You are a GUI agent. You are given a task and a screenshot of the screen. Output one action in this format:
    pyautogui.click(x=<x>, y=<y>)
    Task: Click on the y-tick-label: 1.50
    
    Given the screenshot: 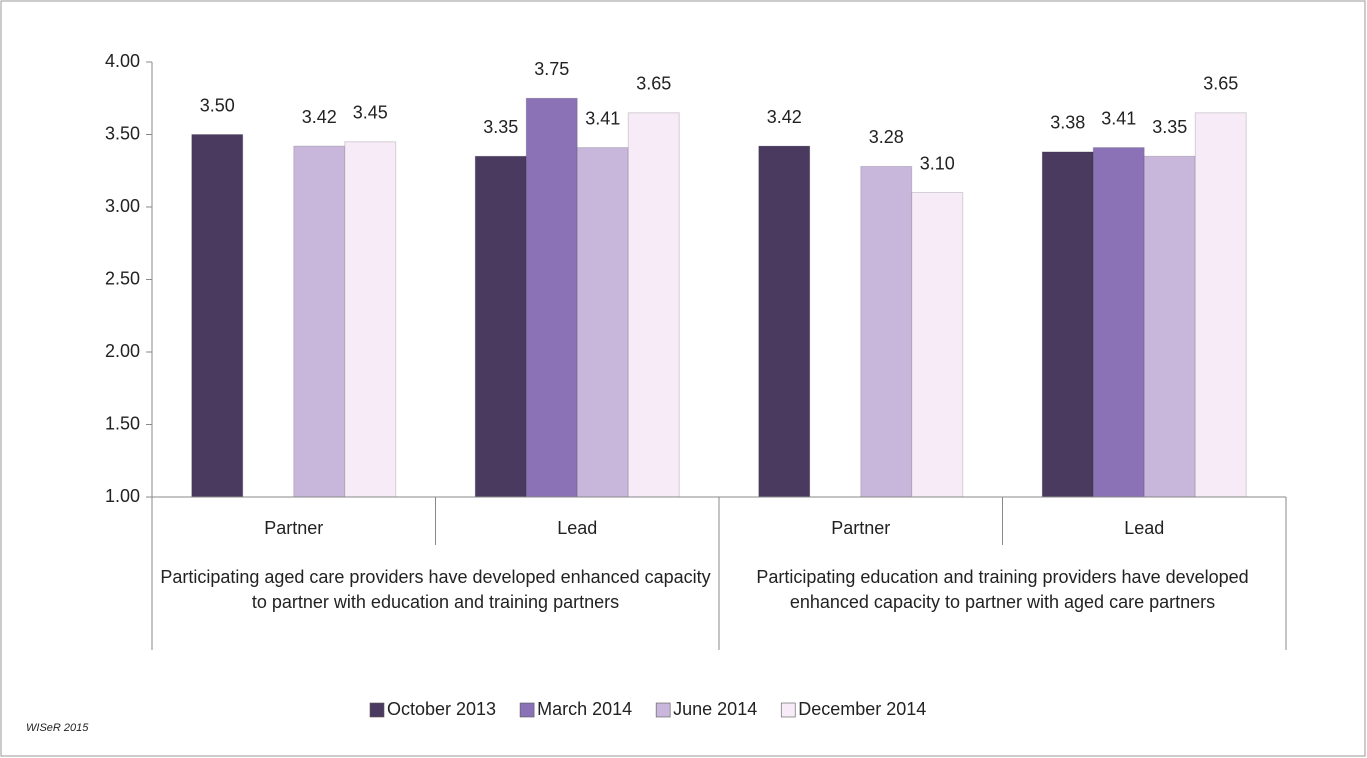 What is the action you would take?
    pyautogui.click(x=122, y=423)
    